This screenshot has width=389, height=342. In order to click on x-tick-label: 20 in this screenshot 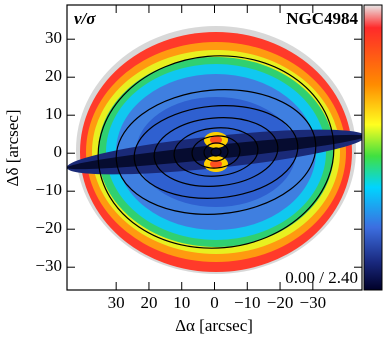, I will do `click(148, 302)`.